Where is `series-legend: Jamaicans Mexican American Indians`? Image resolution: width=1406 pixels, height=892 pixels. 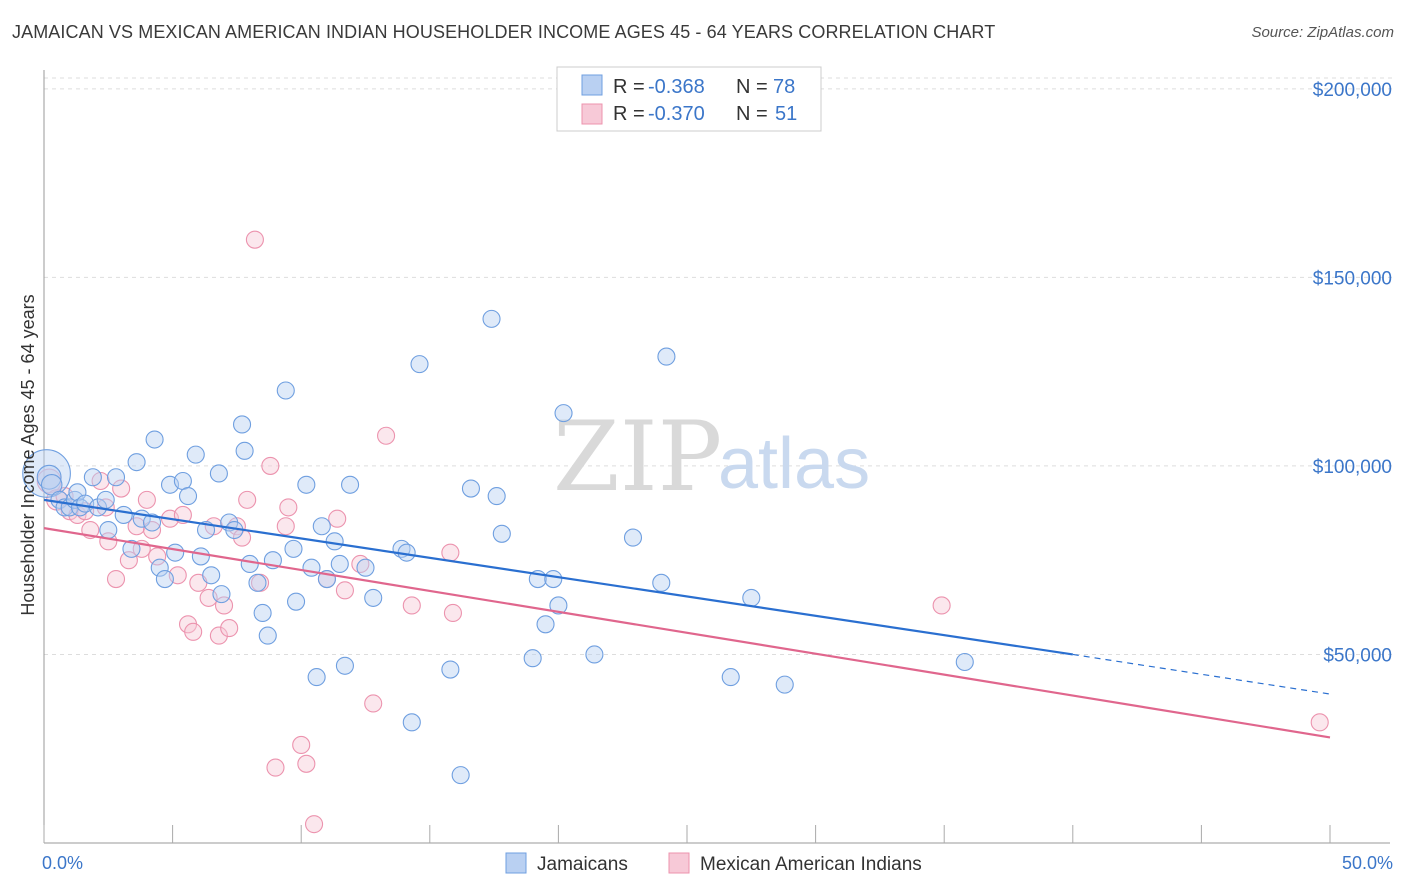
series-legend: Jamaicans Mexican American Indians is located at coordinates (713, 863).